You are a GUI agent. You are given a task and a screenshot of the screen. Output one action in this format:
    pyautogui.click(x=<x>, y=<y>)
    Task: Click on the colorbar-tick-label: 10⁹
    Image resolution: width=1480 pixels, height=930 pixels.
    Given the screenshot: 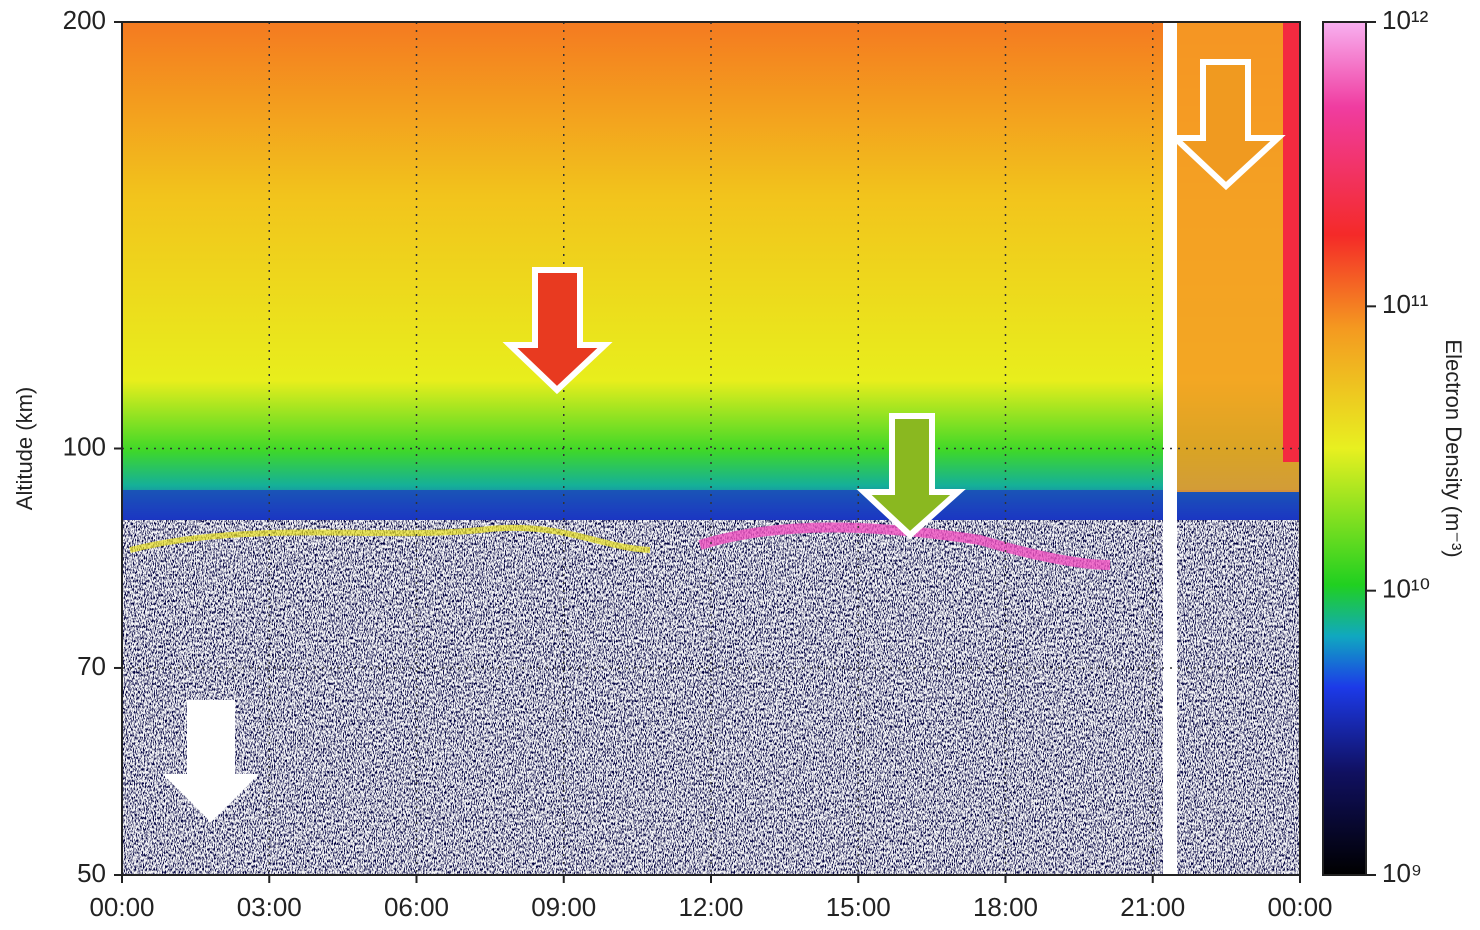 What is the action you would take?
    pyautogui.click(x=1402, y=873)
    